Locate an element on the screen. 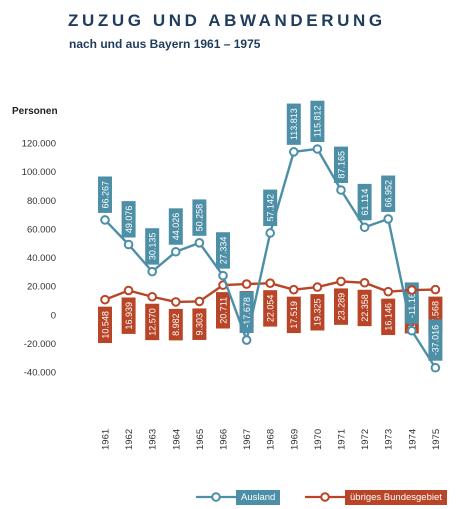 The height and width of the screenshot is (509, 460). data-label: 61.114 is located at coordinates (364, 202).